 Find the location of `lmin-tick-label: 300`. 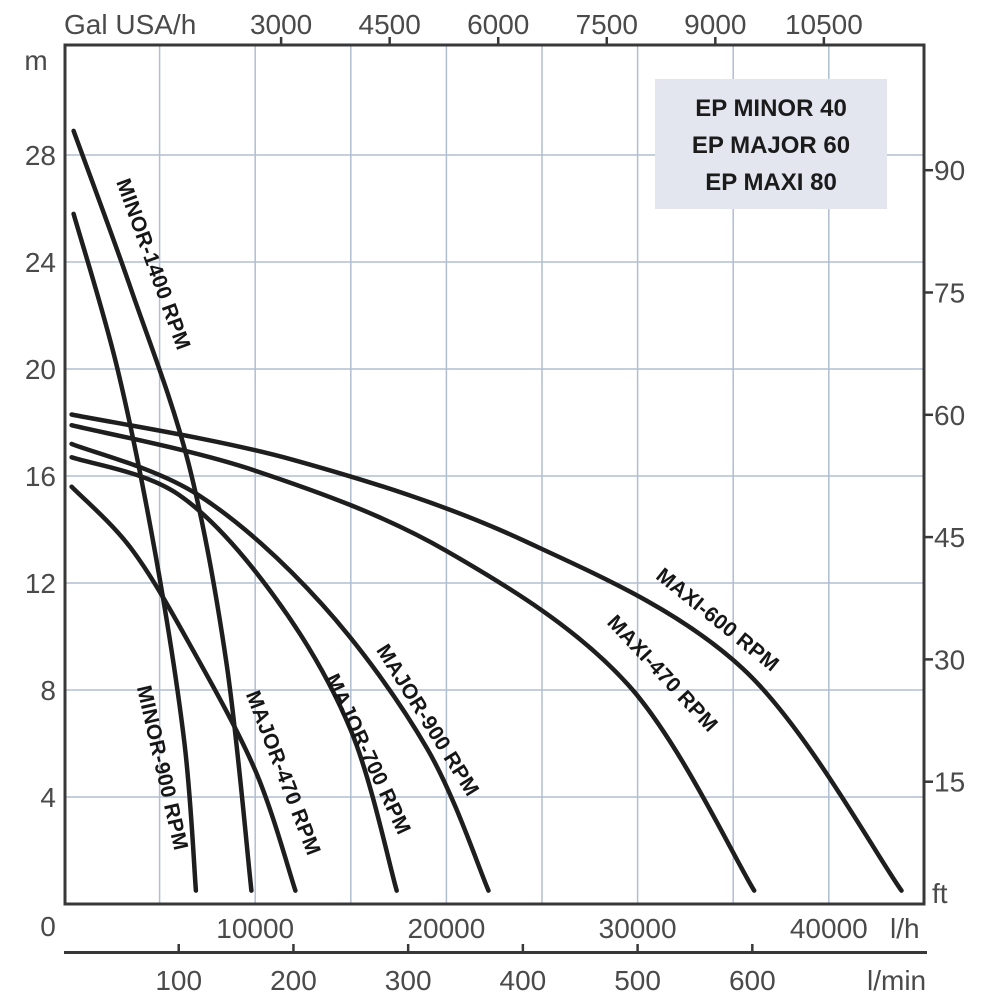

lmin-tick-label: 300 is located at coordinates (408, 980).